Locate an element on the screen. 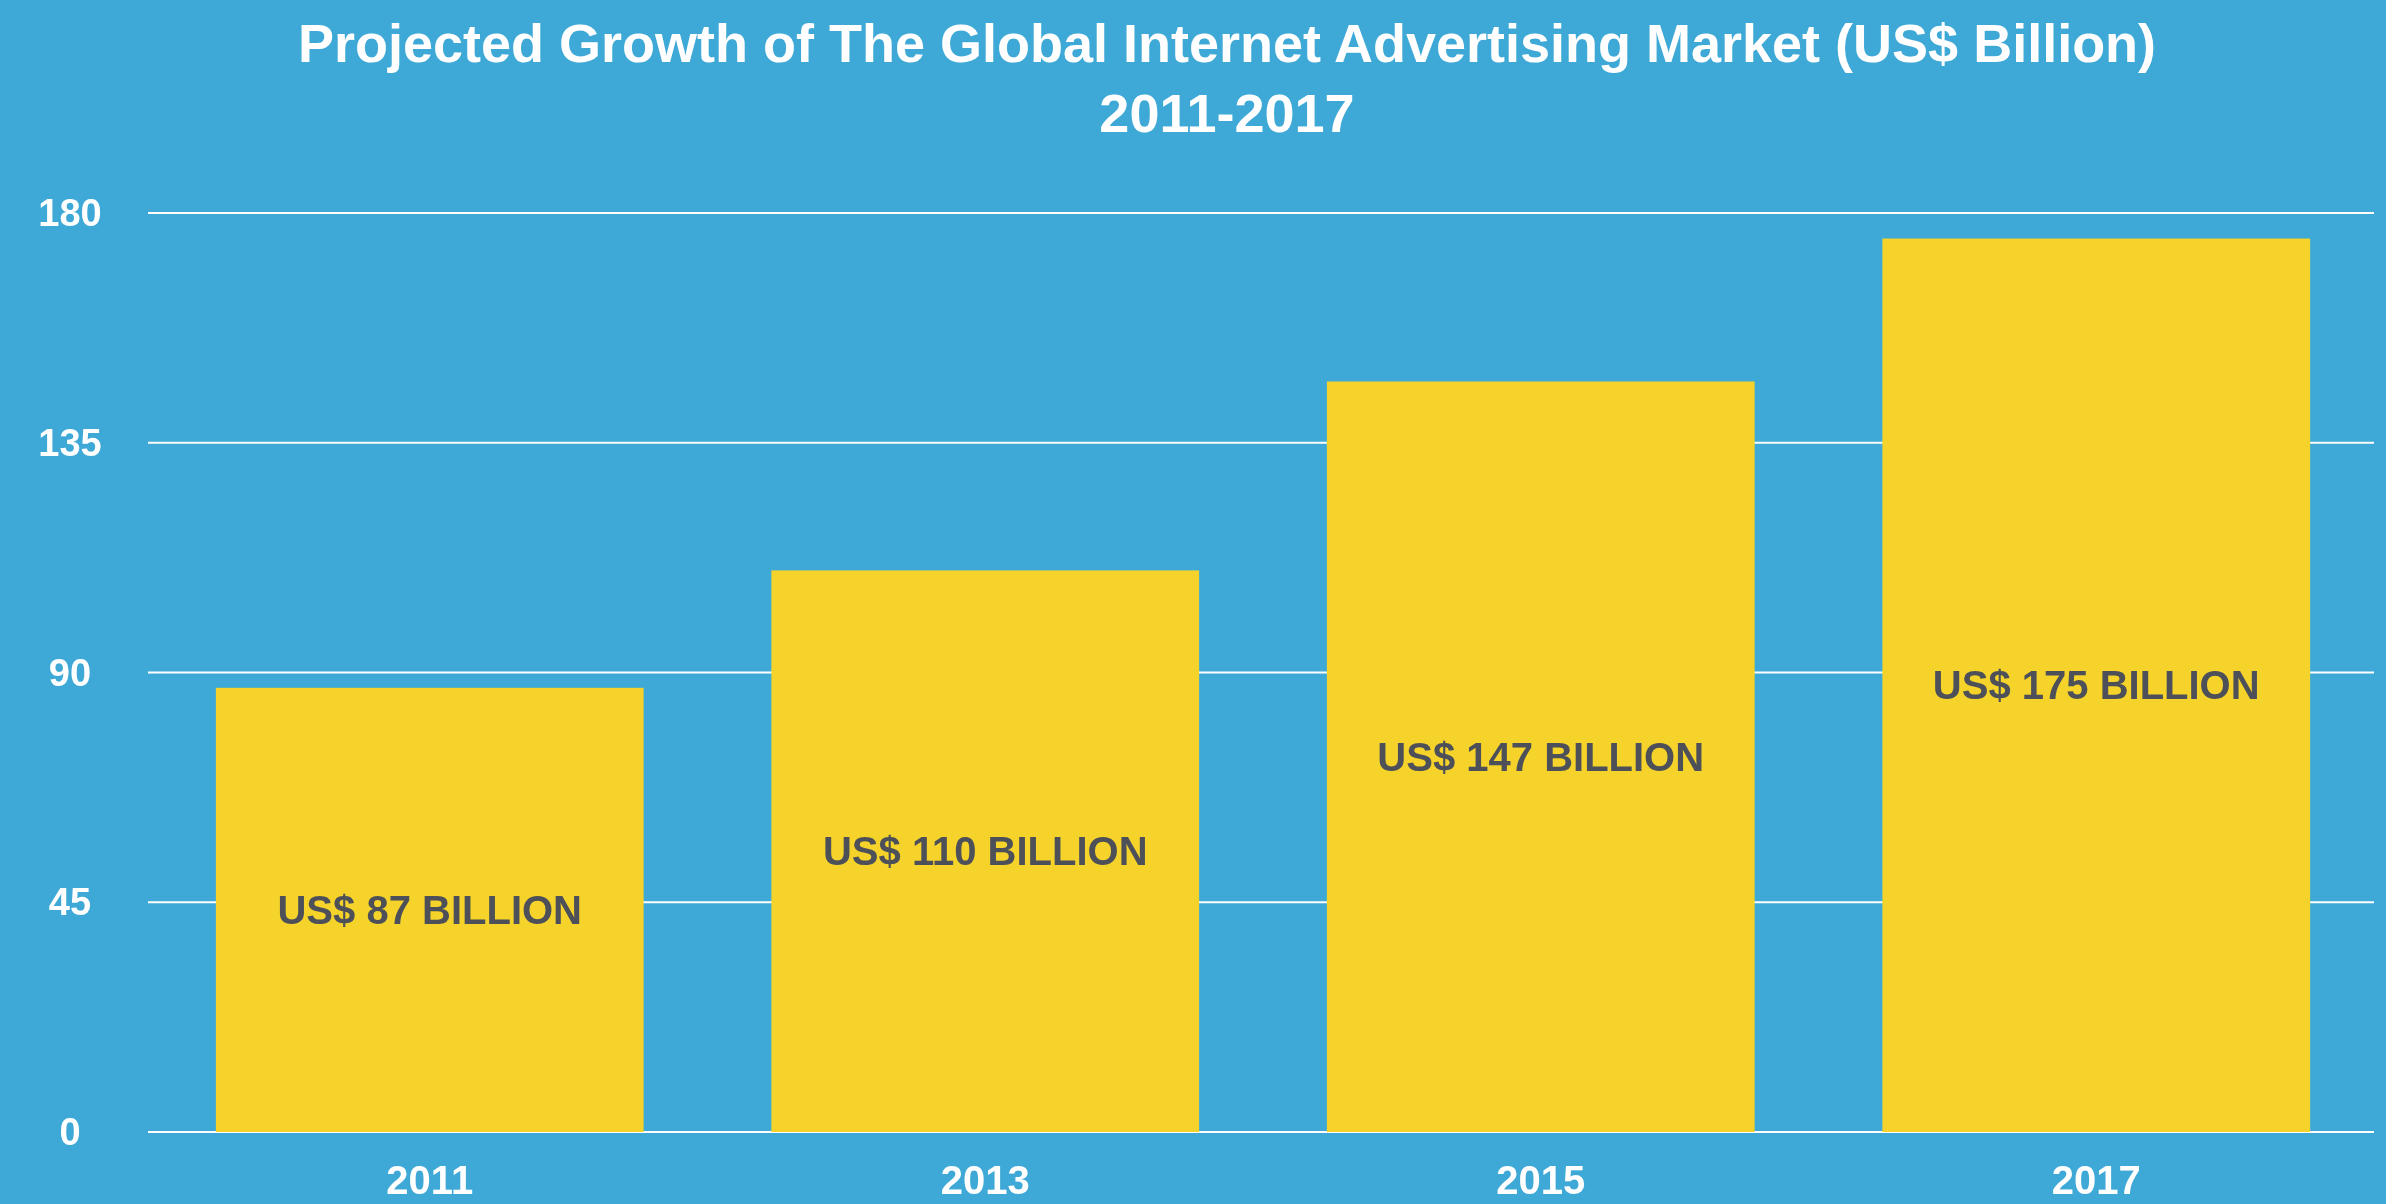 The width and height of the screenshot is (2386, 1204). data-label: US$ 147 BILLION is located at coordinates (1541, 756).